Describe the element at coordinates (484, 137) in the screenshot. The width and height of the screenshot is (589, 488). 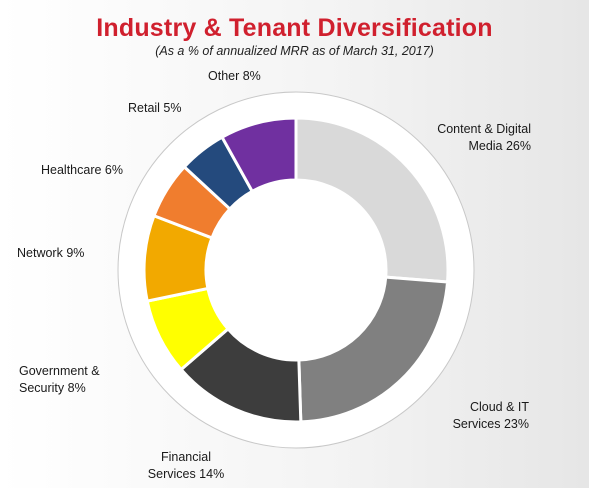
I see `slice-label-content-digital-media: Content & Digital Media 26%` at that location.